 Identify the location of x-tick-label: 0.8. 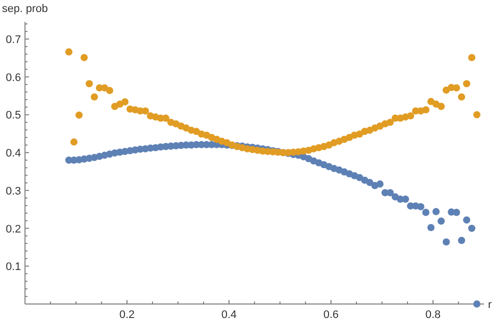
(433, 315).